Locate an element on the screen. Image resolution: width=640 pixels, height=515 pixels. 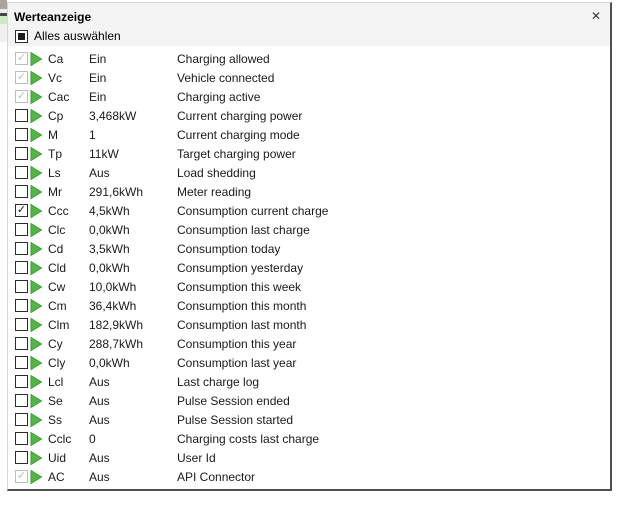
value-row: ✓ Cac Ein Charging active is located at coordinates (309, 96).